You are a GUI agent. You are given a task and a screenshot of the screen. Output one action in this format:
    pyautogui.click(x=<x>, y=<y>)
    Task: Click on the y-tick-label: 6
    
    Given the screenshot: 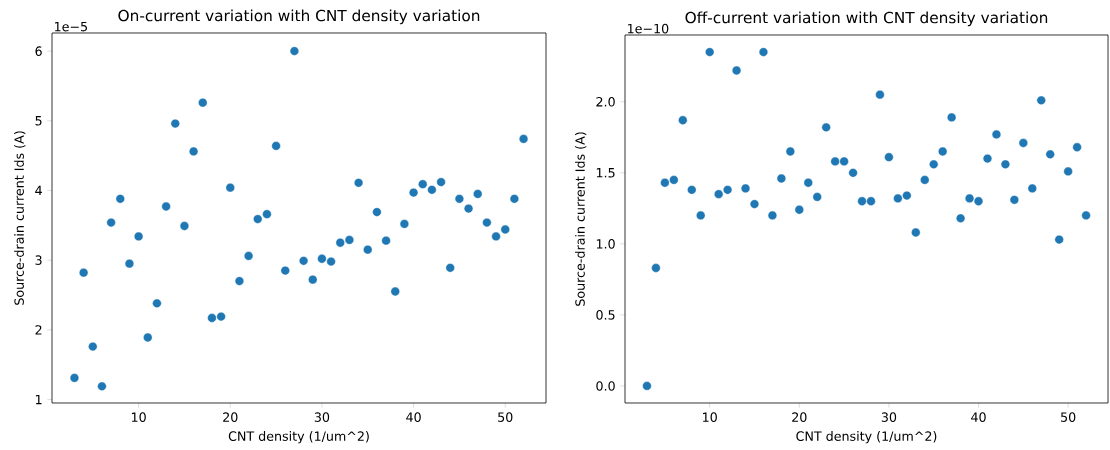 What is the action you would take?
    pyautogui.click(x=38, y=51)
    